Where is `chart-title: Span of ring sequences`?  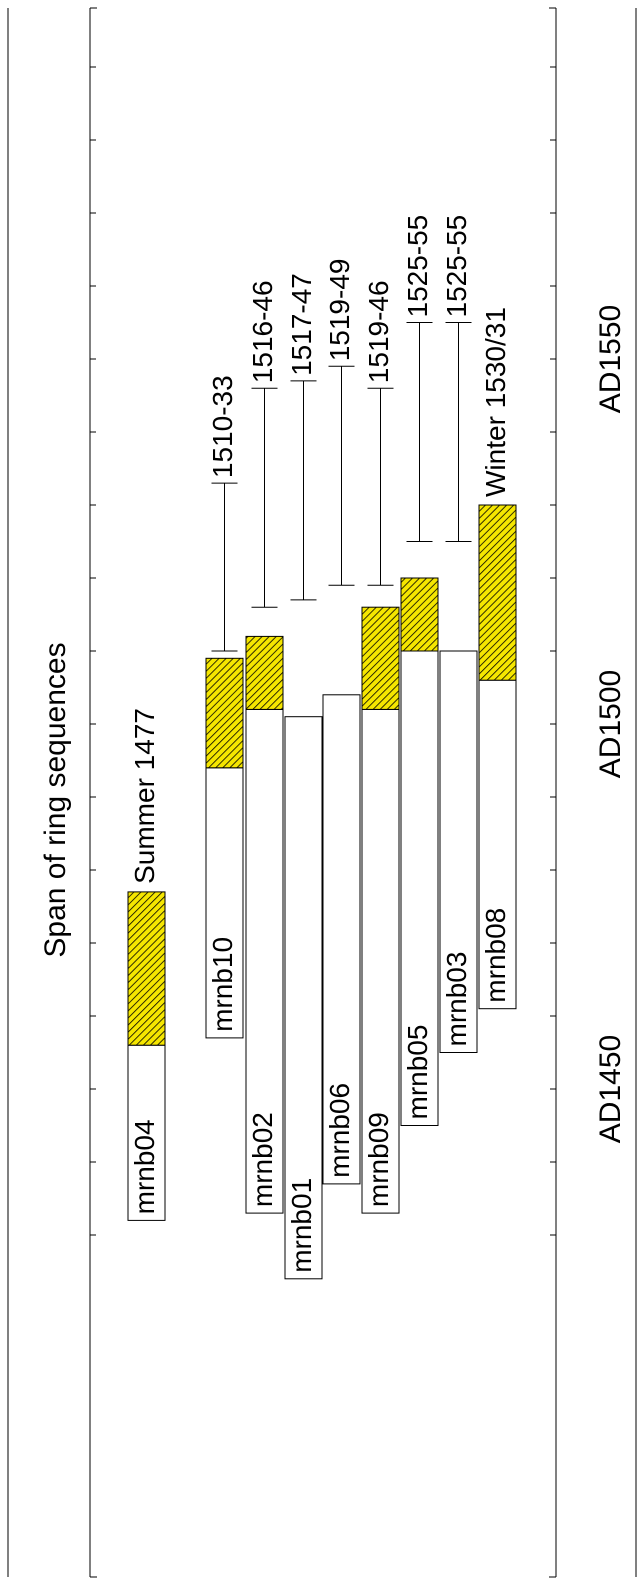
chart-title: Span of ring sequences is located at coordinates (55, 799).